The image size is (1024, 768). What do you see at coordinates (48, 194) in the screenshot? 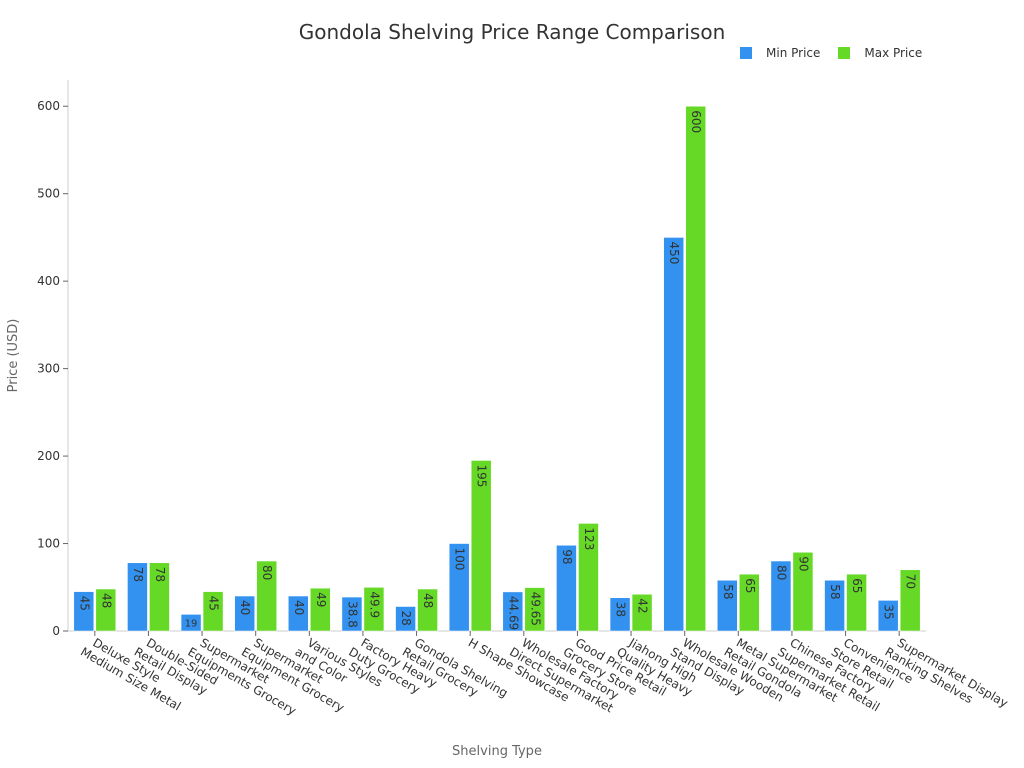
I see `y-tick-label: 500` at bounding box center [48, 194].